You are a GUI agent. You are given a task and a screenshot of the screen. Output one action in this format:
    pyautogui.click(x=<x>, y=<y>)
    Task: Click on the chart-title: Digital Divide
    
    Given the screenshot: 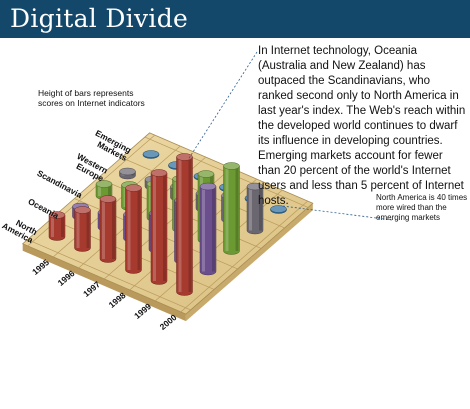 What is the action you would take?
    pyautogui.click(x=99, y=18)
    